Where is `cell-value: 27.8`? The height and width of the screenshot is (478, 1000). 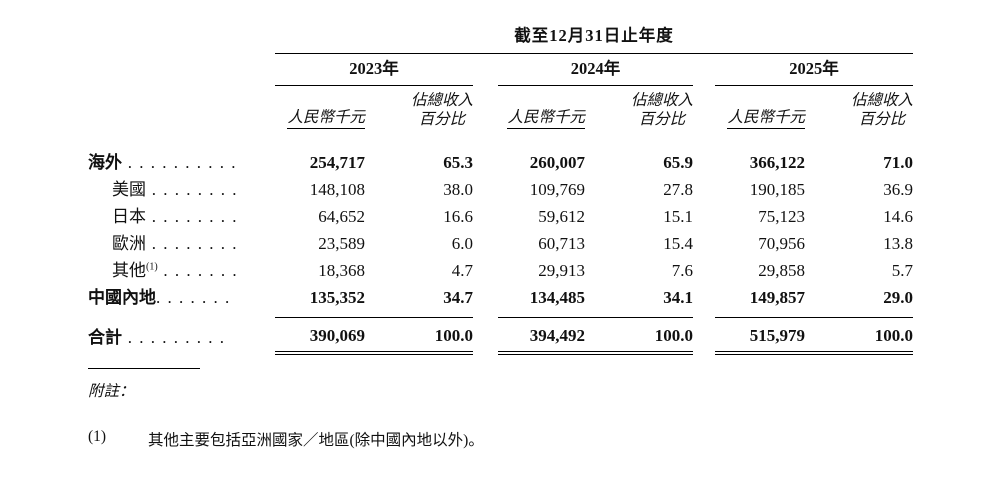 cell-value: 27.8 is located at coordinates (678, 189).